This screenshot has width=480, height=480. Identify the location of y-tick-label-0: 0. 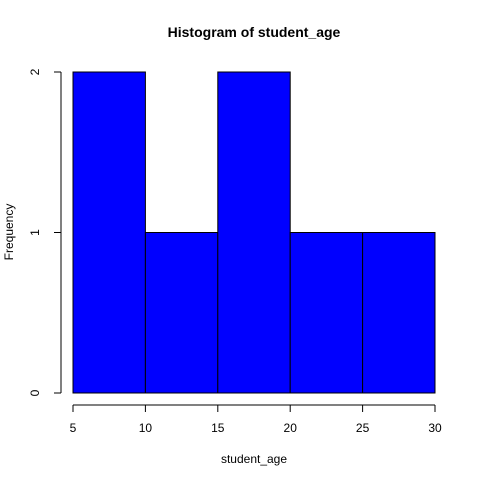
(35, 392).